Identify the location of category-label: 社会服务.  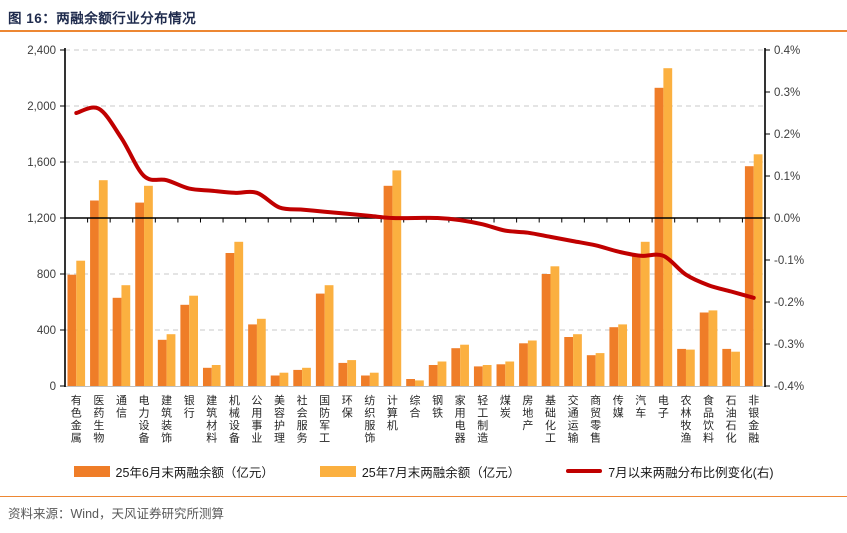
(302, 419).